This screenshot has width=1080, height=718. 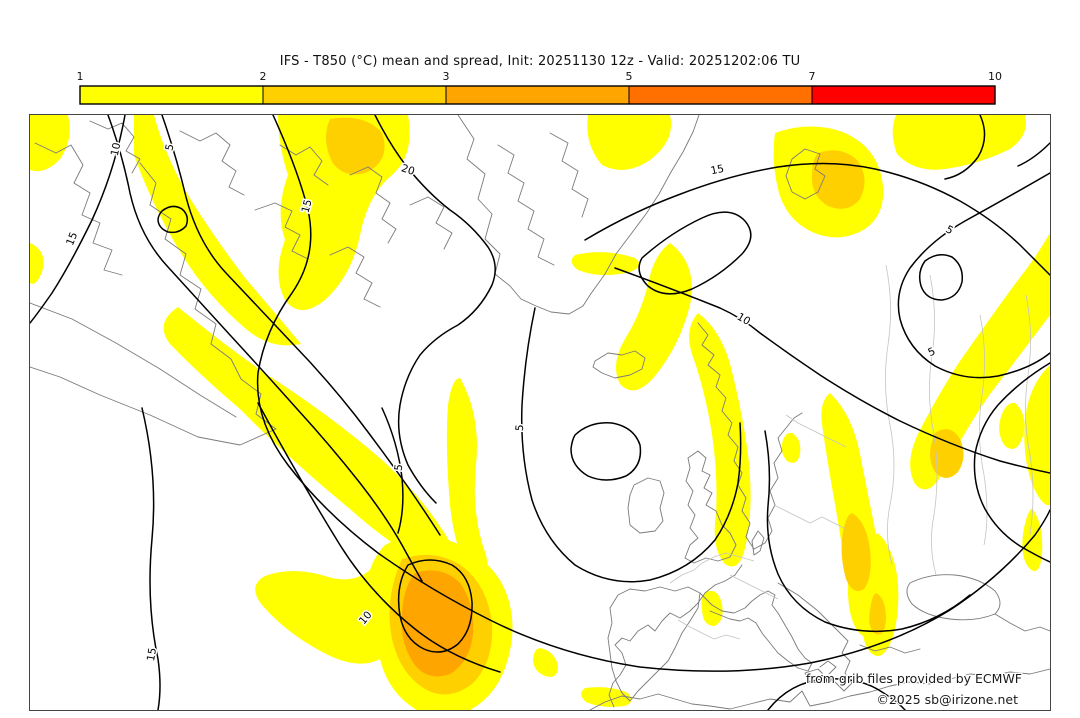 What do you see at coordinates (437, 623) in the screenshot?
I see `spread-shading-orange` at bounding box center [437, 623].